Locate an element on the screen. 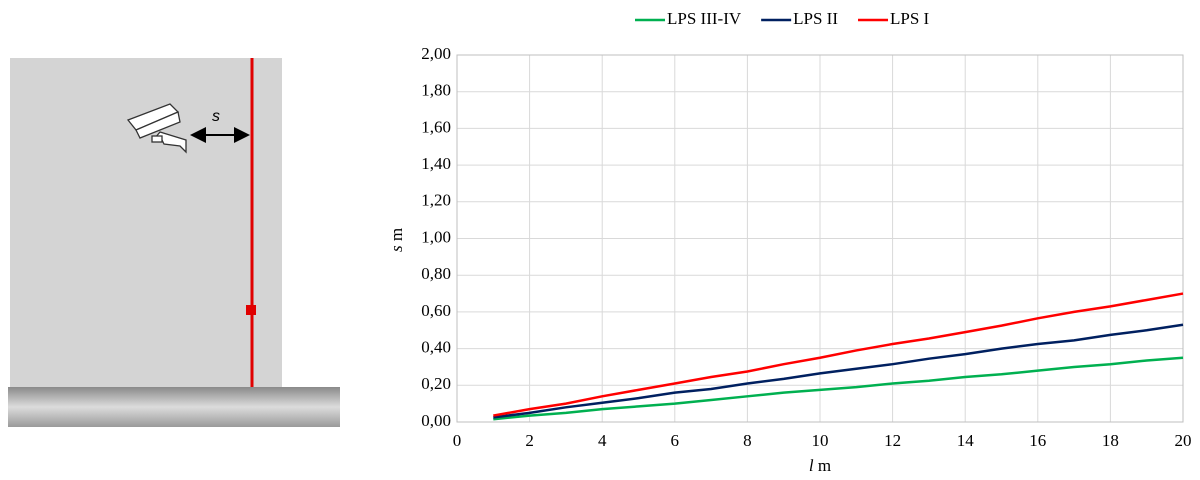  y-tick-label: 1,80 is located at coordinates (436, 90).